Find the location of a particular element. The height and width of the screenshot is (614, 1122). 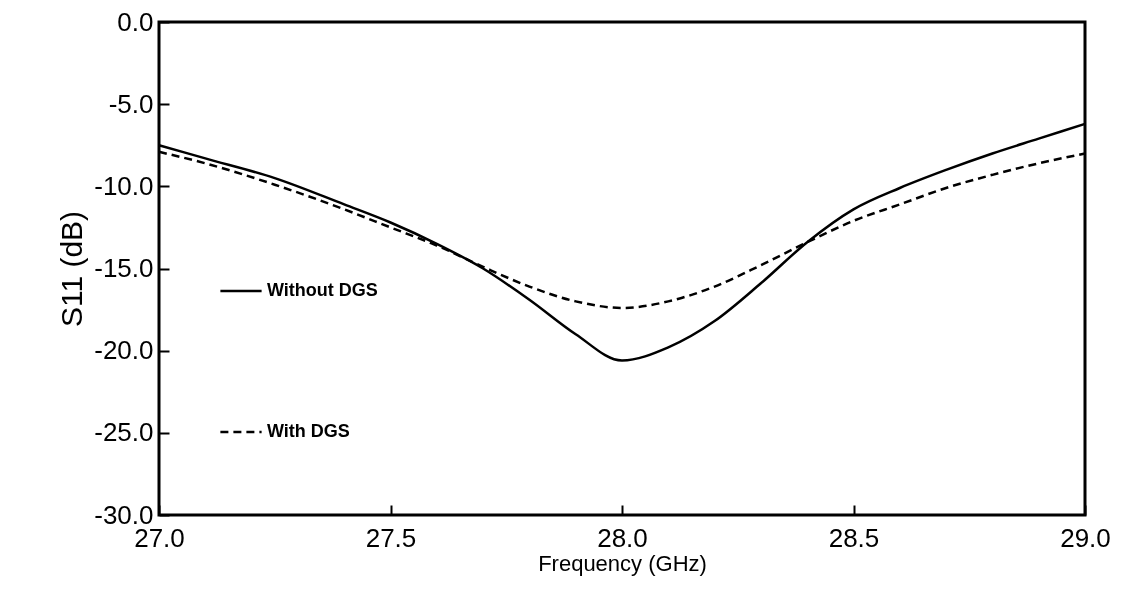

x-tick-label: 27.5 is located at coordinates (391, 537).